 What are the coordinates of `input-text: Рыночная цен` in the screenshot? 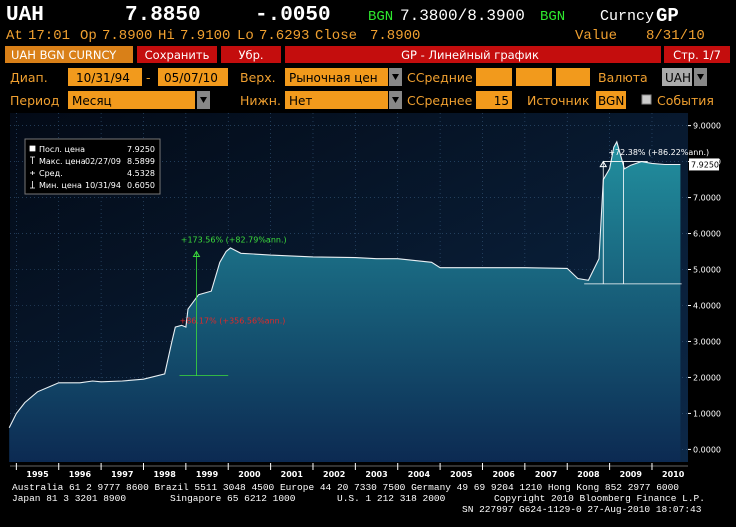 It's located at (333, 78).